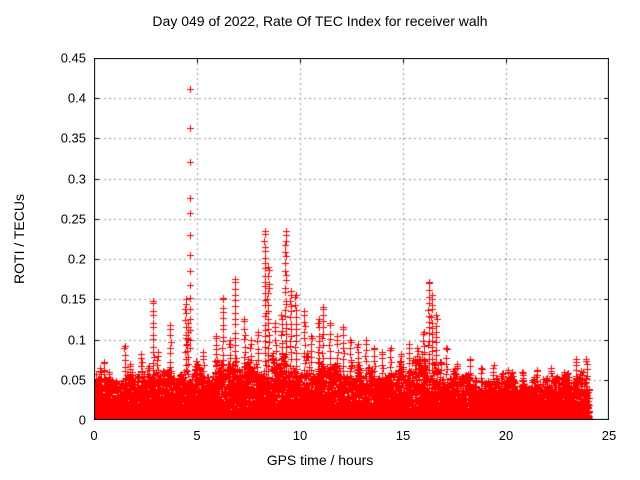  I want to click on y-tick-label: 0.15, so click(73, 299).